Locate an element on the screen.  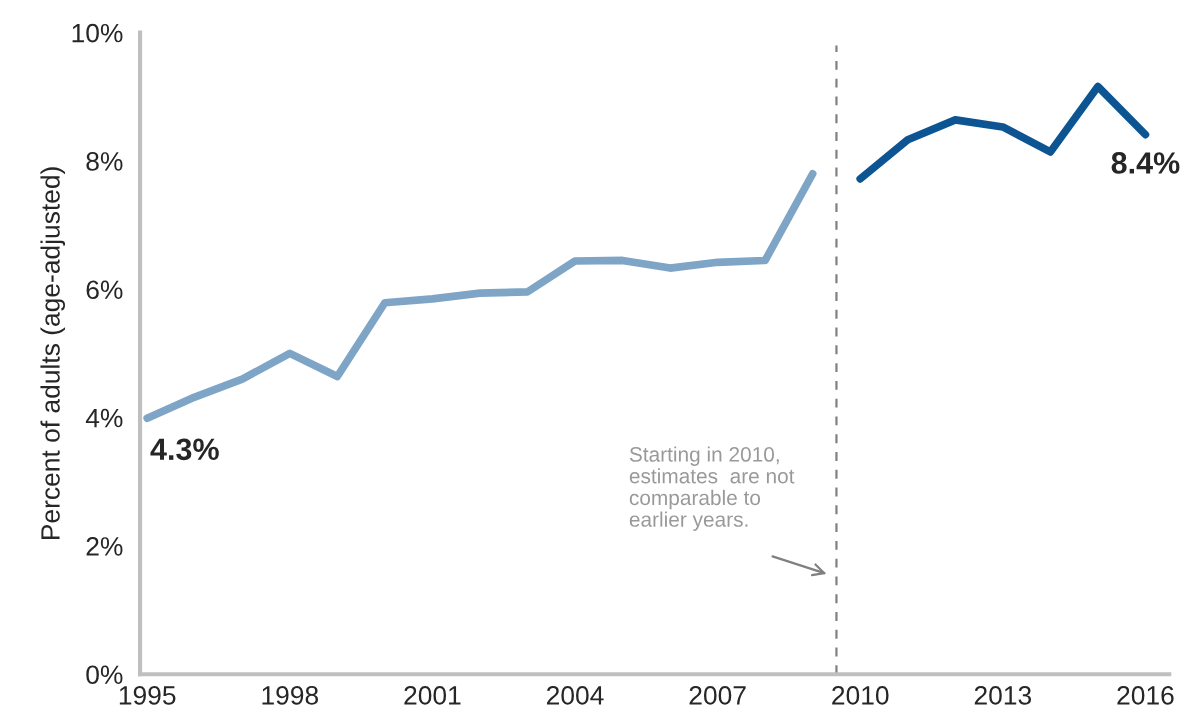
annotation: 8.4% is located at coordinates (1145, 163).